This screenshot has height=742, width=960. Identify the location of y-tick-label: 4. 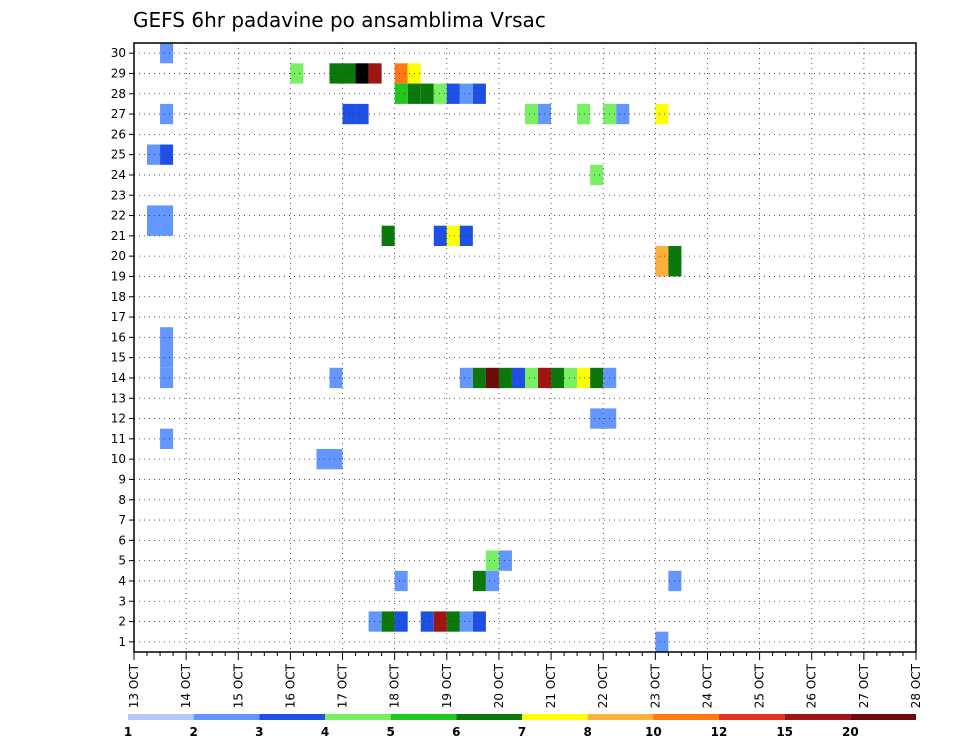
(122, 581).